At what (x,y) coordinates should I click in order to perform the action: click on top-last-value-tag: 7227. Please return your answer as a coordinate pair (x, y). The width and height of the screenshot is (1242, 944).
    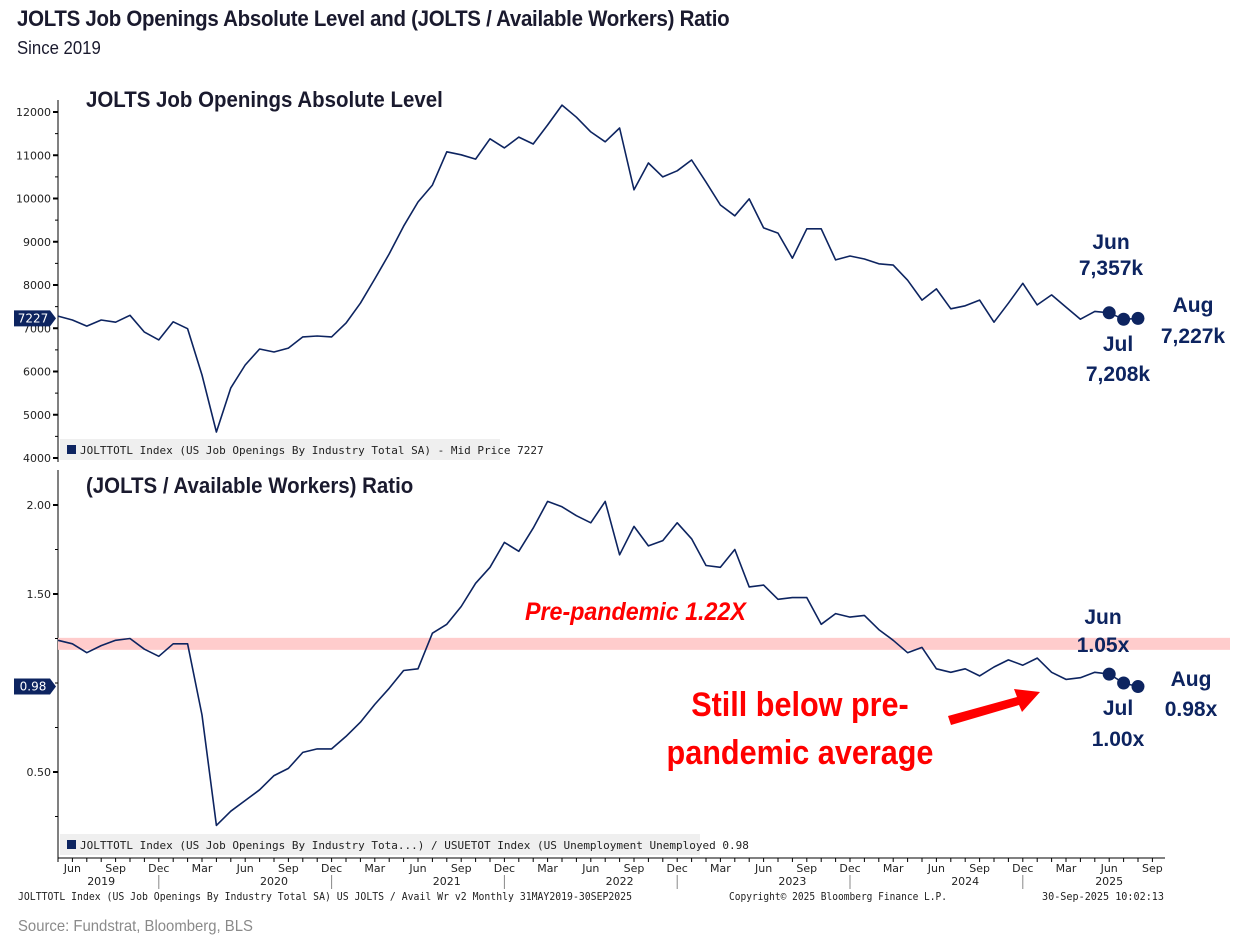
    Looking at the image, I should click on (35, 318).